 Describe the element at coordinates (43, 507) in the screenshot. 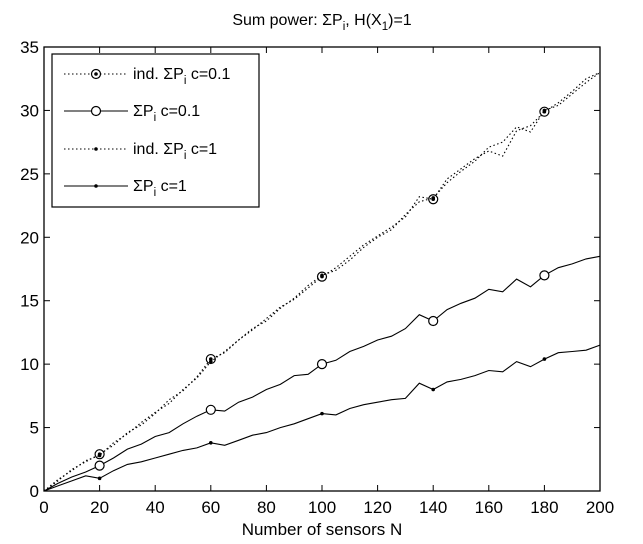

I see `x-tick-label: 0` at that location.